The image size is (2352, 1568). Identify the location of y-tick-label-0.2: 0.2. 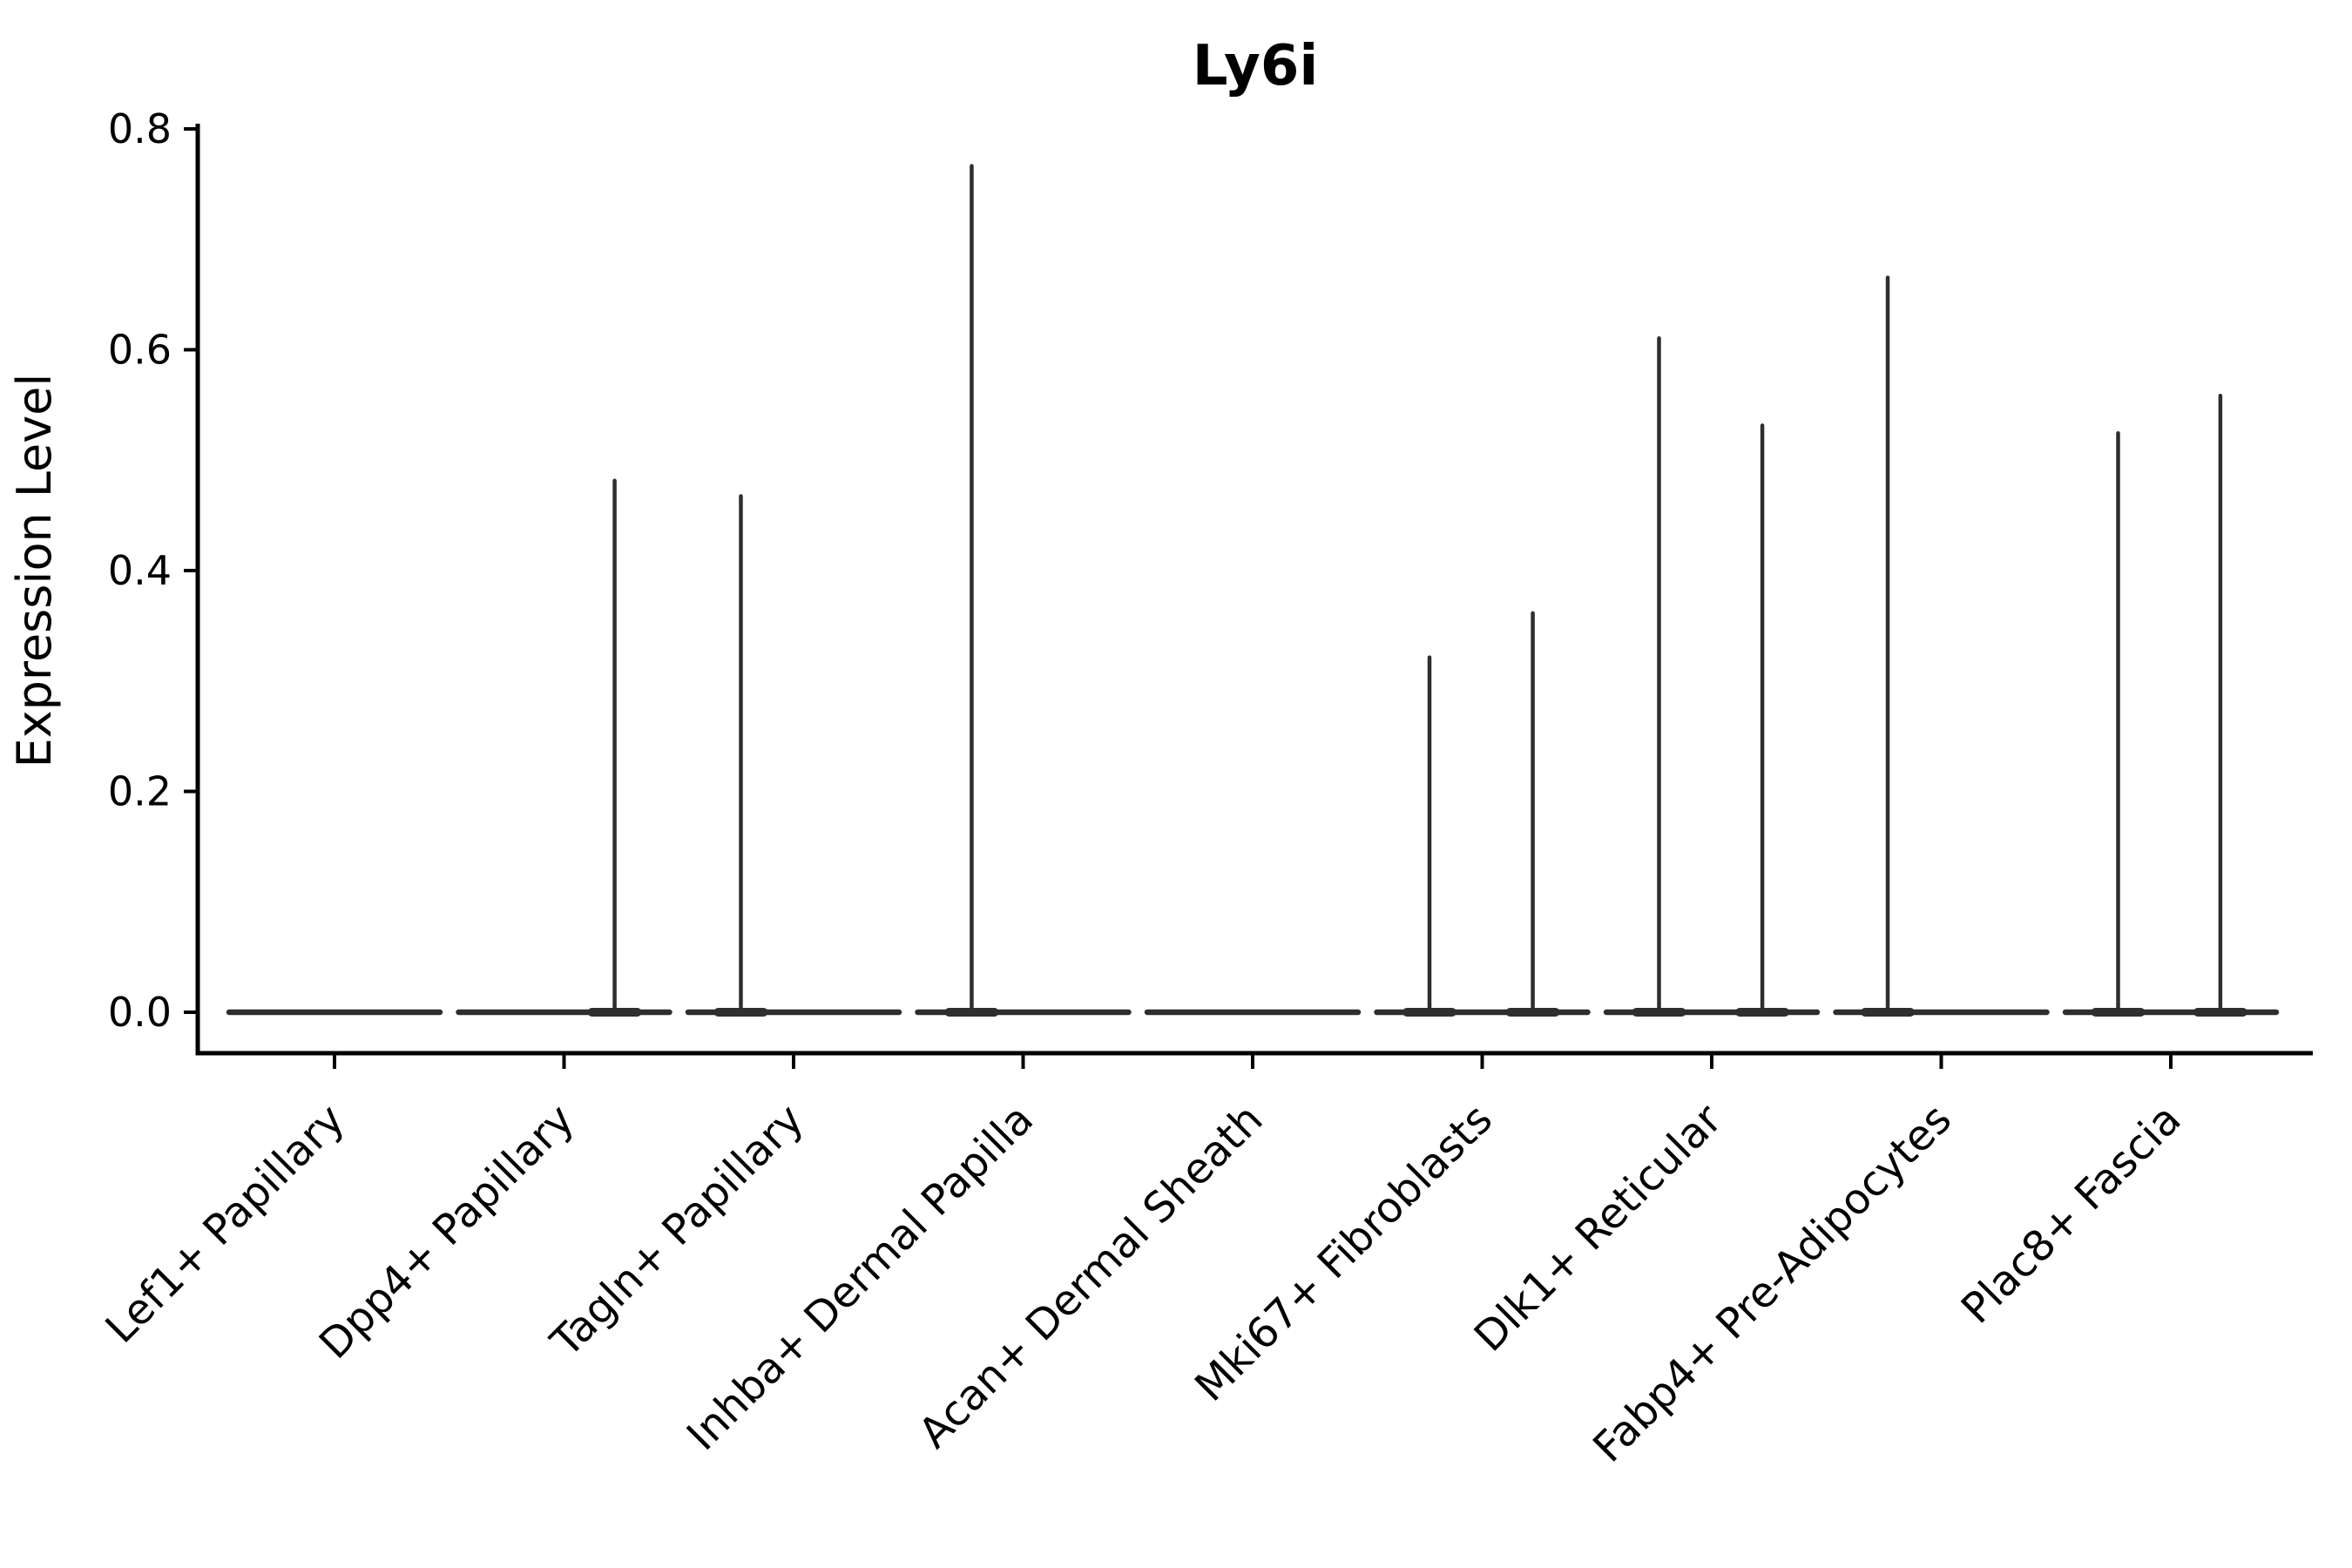
(140, 791).